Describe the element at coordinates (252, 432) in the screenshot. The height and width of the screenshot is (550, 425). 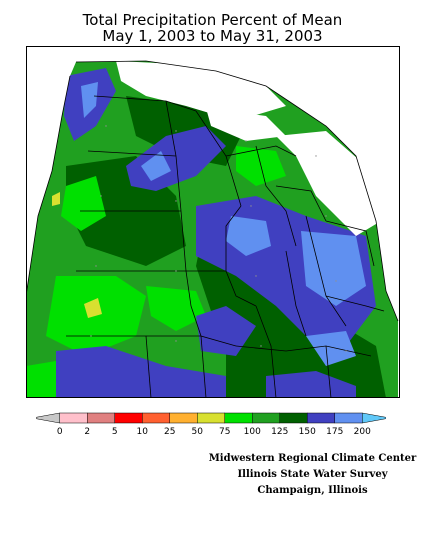
I see `legend-label-7: 100` at that location.